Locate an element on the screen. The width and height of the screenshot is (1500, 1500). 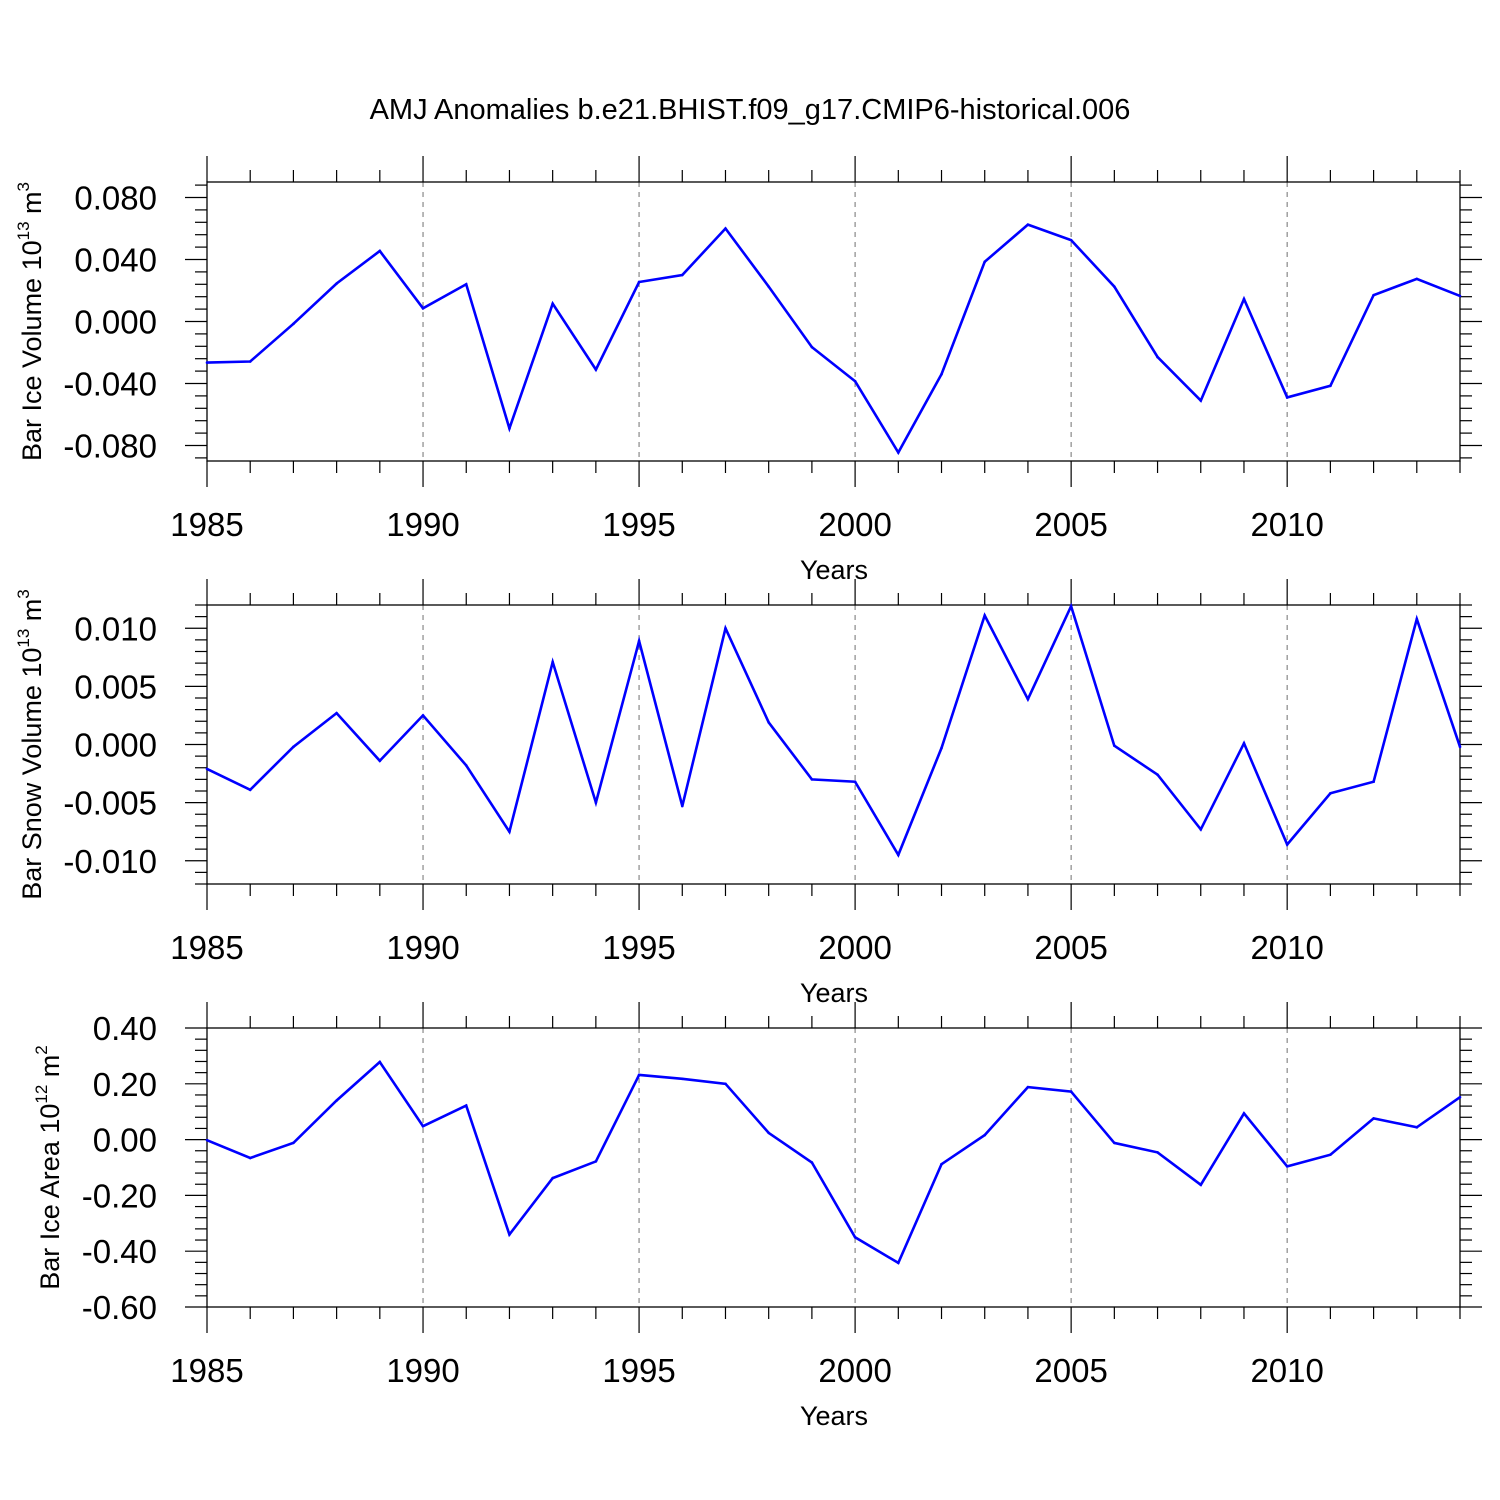
y-axis-label: Bar Ice Area 1012 m2 is located at coordinates (48, 1167).